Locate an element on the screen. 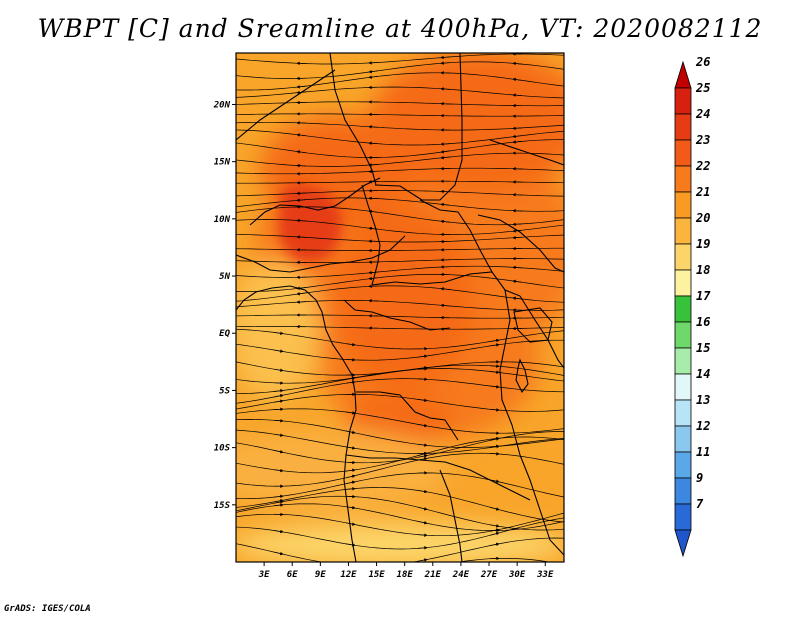  border-east-africa-lakes is located at coordinates (510, 372).